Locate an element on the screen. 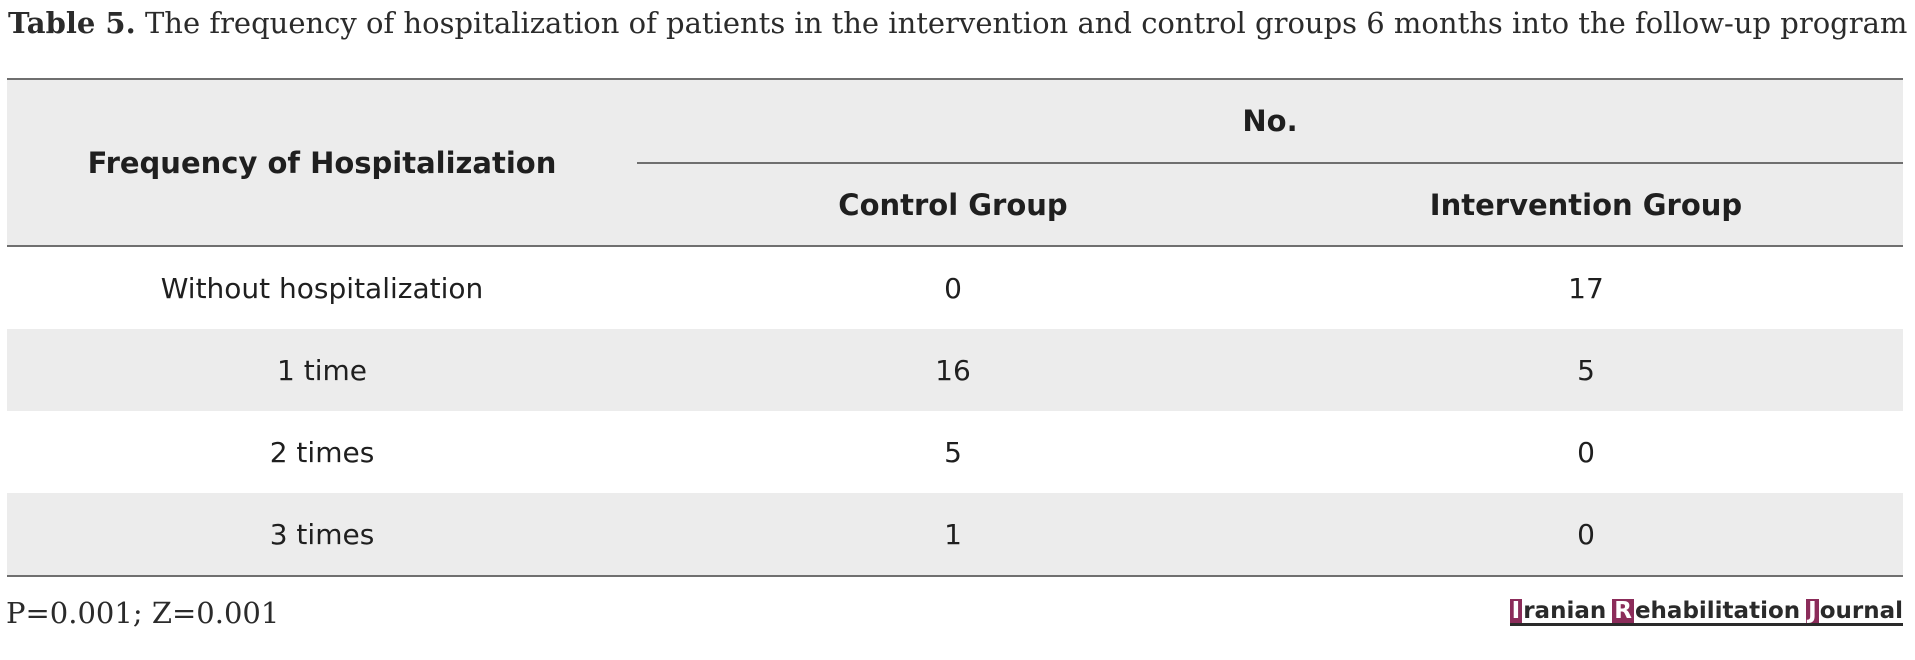  logo-word-journal: ournal is located at coordinates (1861, 611).